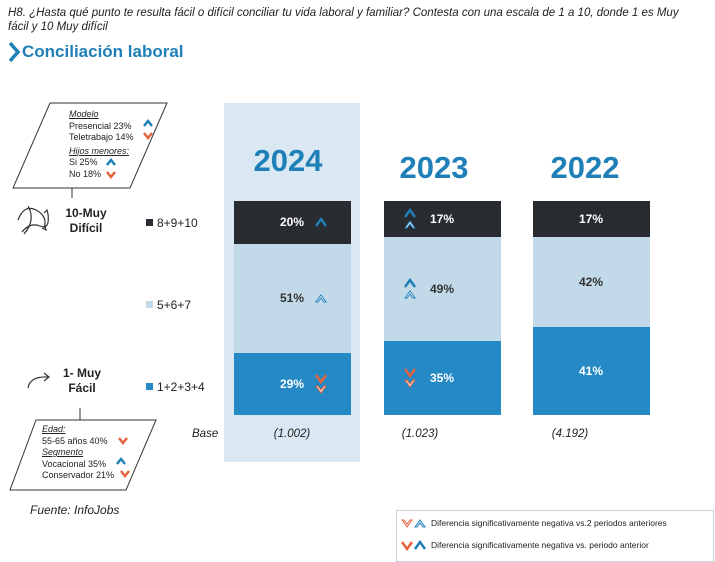  What do you see at coordinates (82, 388) in the screenshot?
I see `side-label-easy-line2: Fácil` at bounding box center [82, 388].